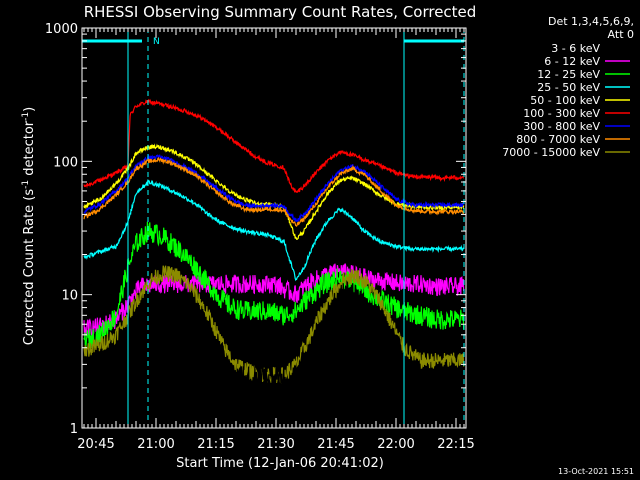  Describe the element at coordinates (572, 61) in the screenshot. I see `legend-entry-label: 6 - 12 keV` at that location.